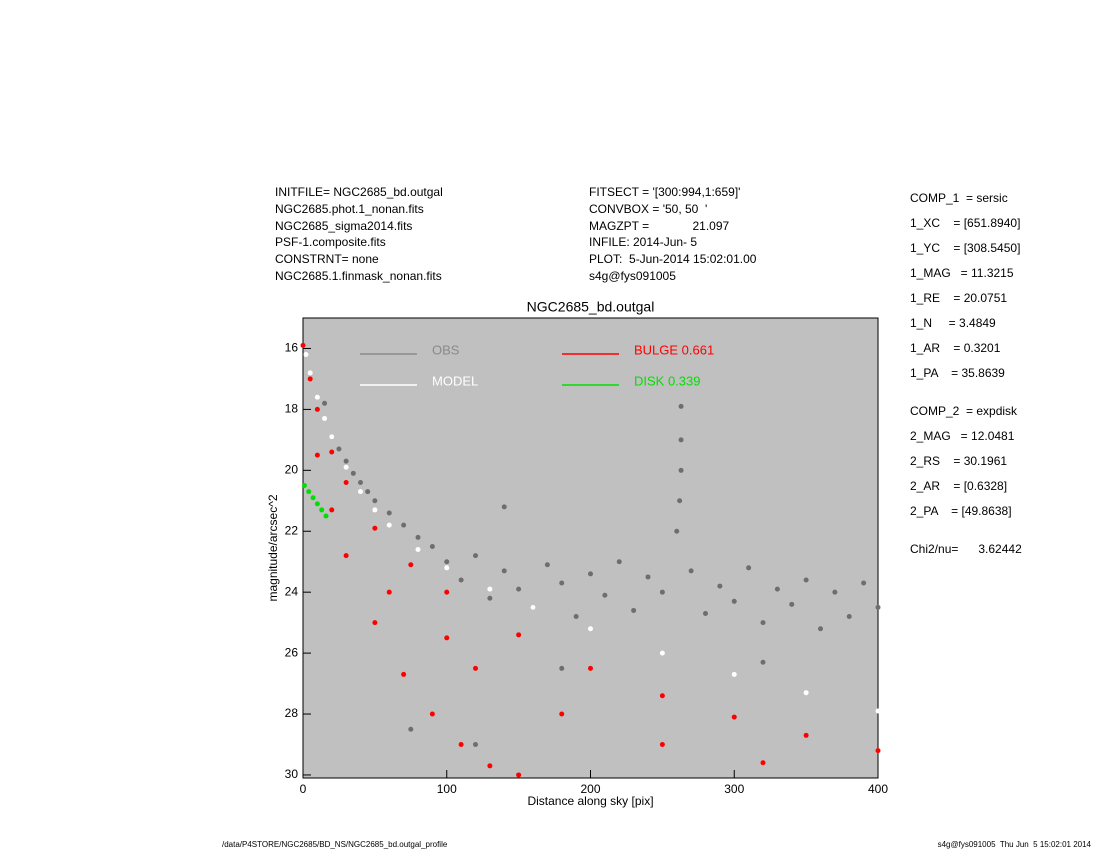 The width and height of the screenshot is (1100, 850). I want to click on parameter-line: 1_AR = 0.3201, so click(955, 348).